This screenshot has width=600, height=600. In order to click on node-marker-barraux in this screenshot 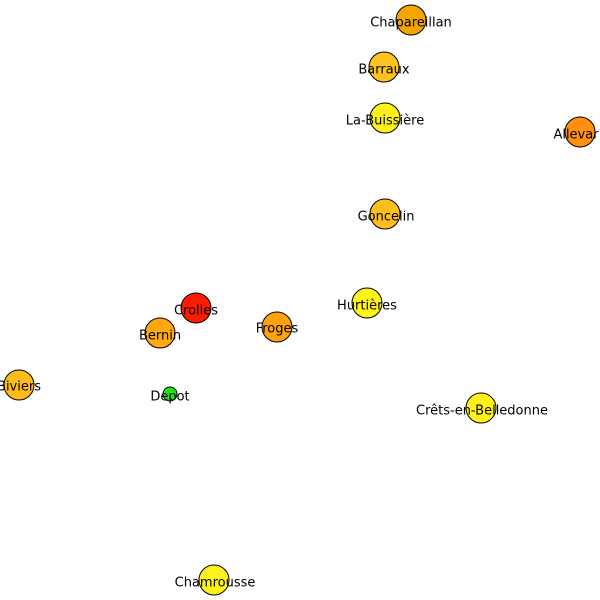, I will do `click(384, 67)`.